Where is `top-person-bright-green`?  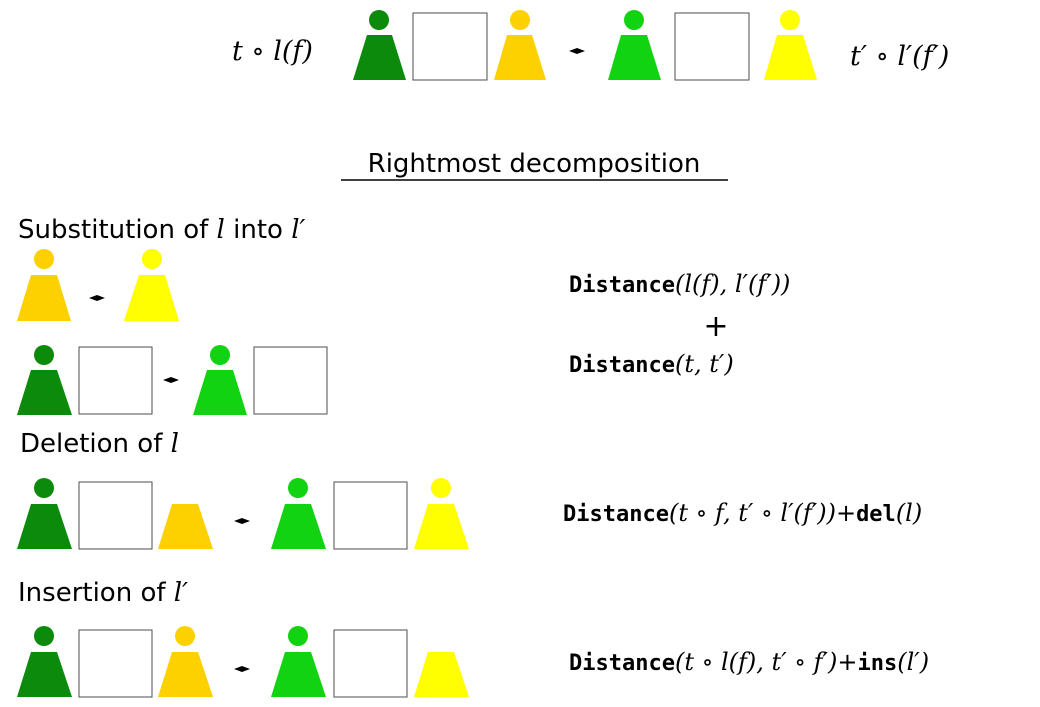
top-person-bright-green is located at coordinates (634, 45).